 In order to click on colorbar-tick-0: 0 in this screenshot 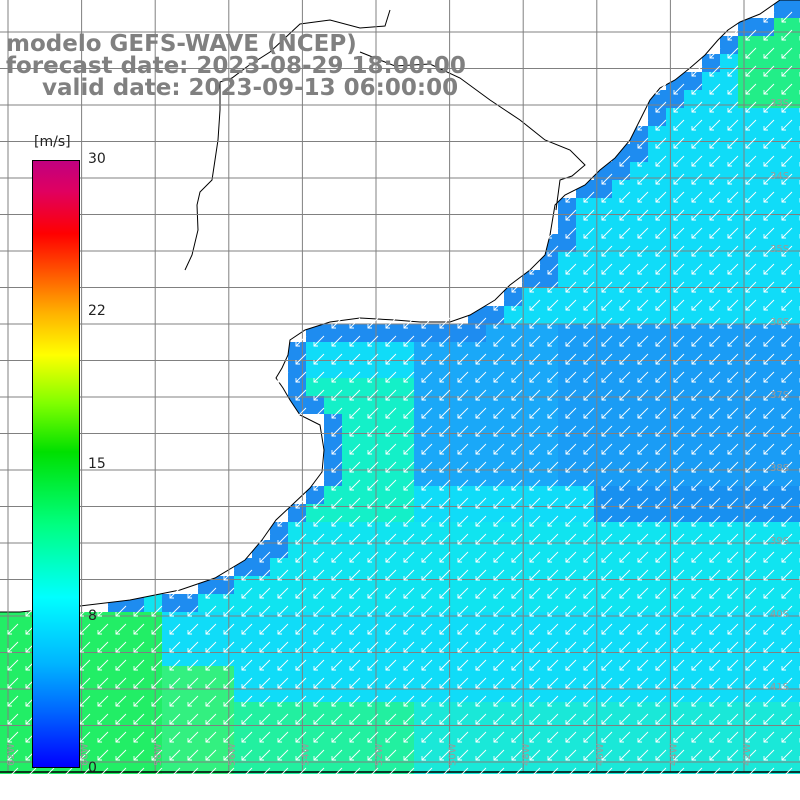, I will do `click(92, 768)`.